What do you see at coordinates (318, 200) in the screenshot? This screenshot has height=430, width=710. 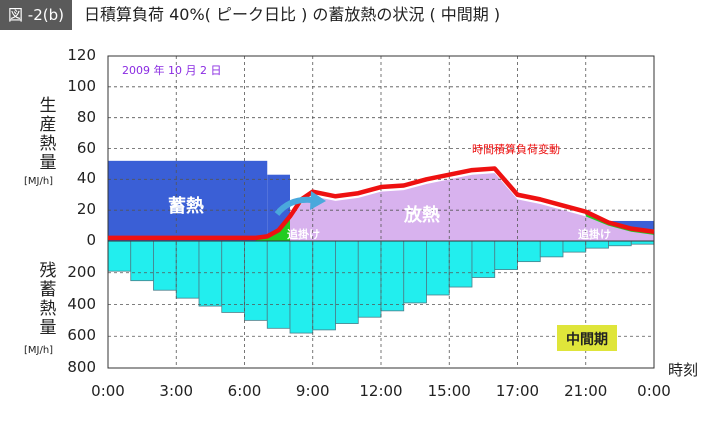 I see `transfer-arrow-head` at bounding box center [318, 200].